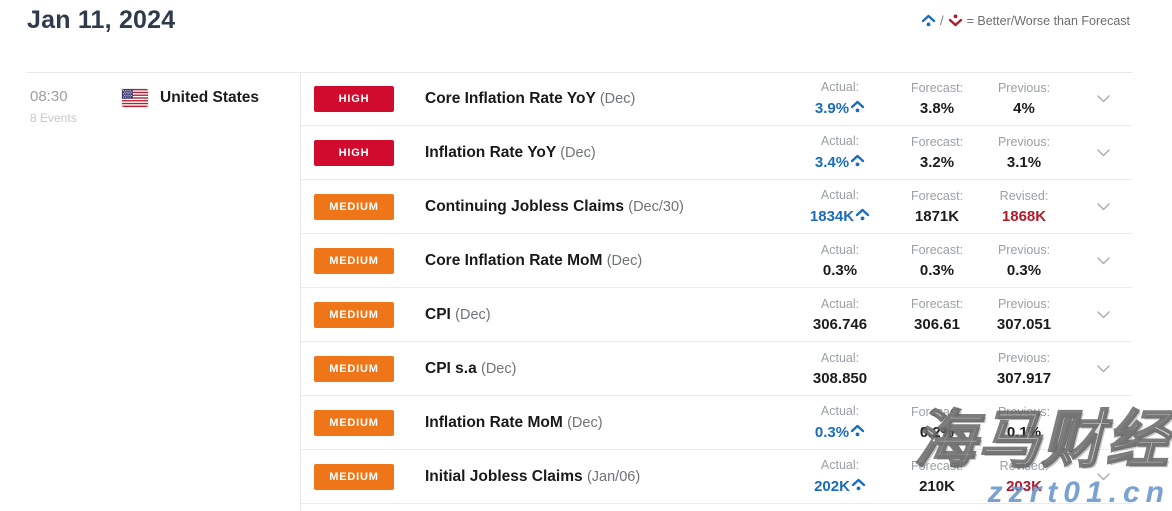  Describe the element at coordinates (656, 206) in the screenshot. I see `event-period: (Dec/30)` at that location.